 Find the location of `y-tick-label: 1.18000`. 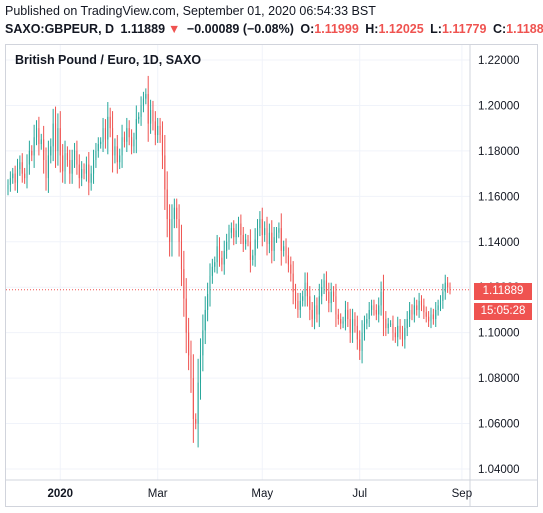

y-tick-label: 1.18000 is located at coordinates (499, 152).